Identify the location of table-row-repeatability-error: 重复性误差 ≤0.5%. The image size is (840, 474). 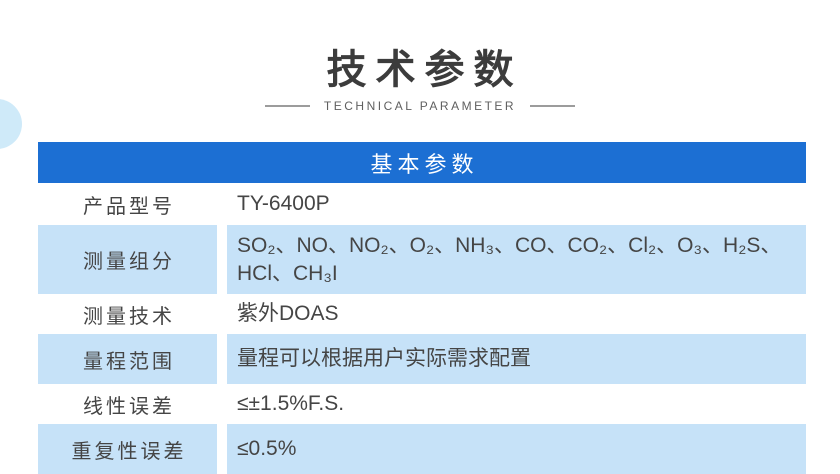
(422, 449).